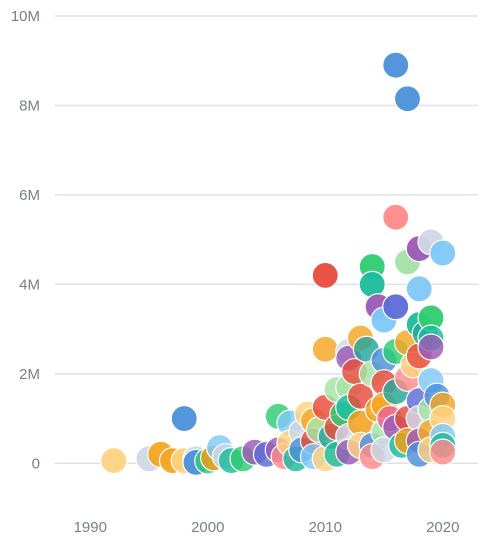  What do you see at coordinates (29, 105) in the screenshot?
I see `y-tick-label: 8M` at bounding box center [29, 105].